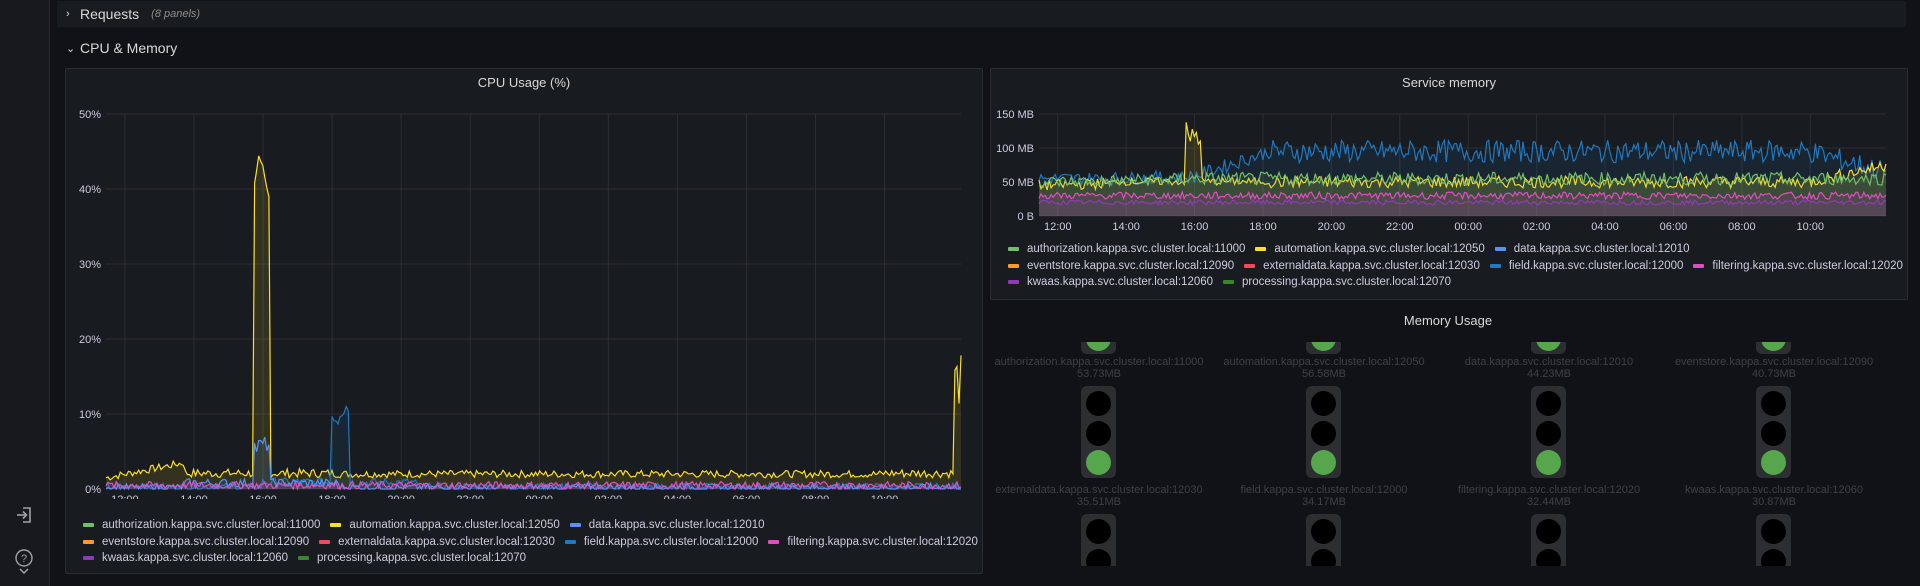  I want to click on legend-label: eventstore.kappa.svc.cluster.local:12090, so click(1131, 265).